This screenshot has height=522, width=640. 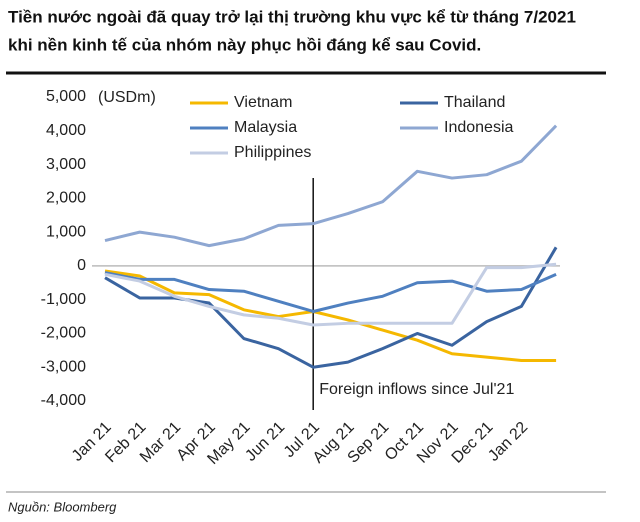 I want to click on legend-label: Philippines, so click(x=272, y=152).